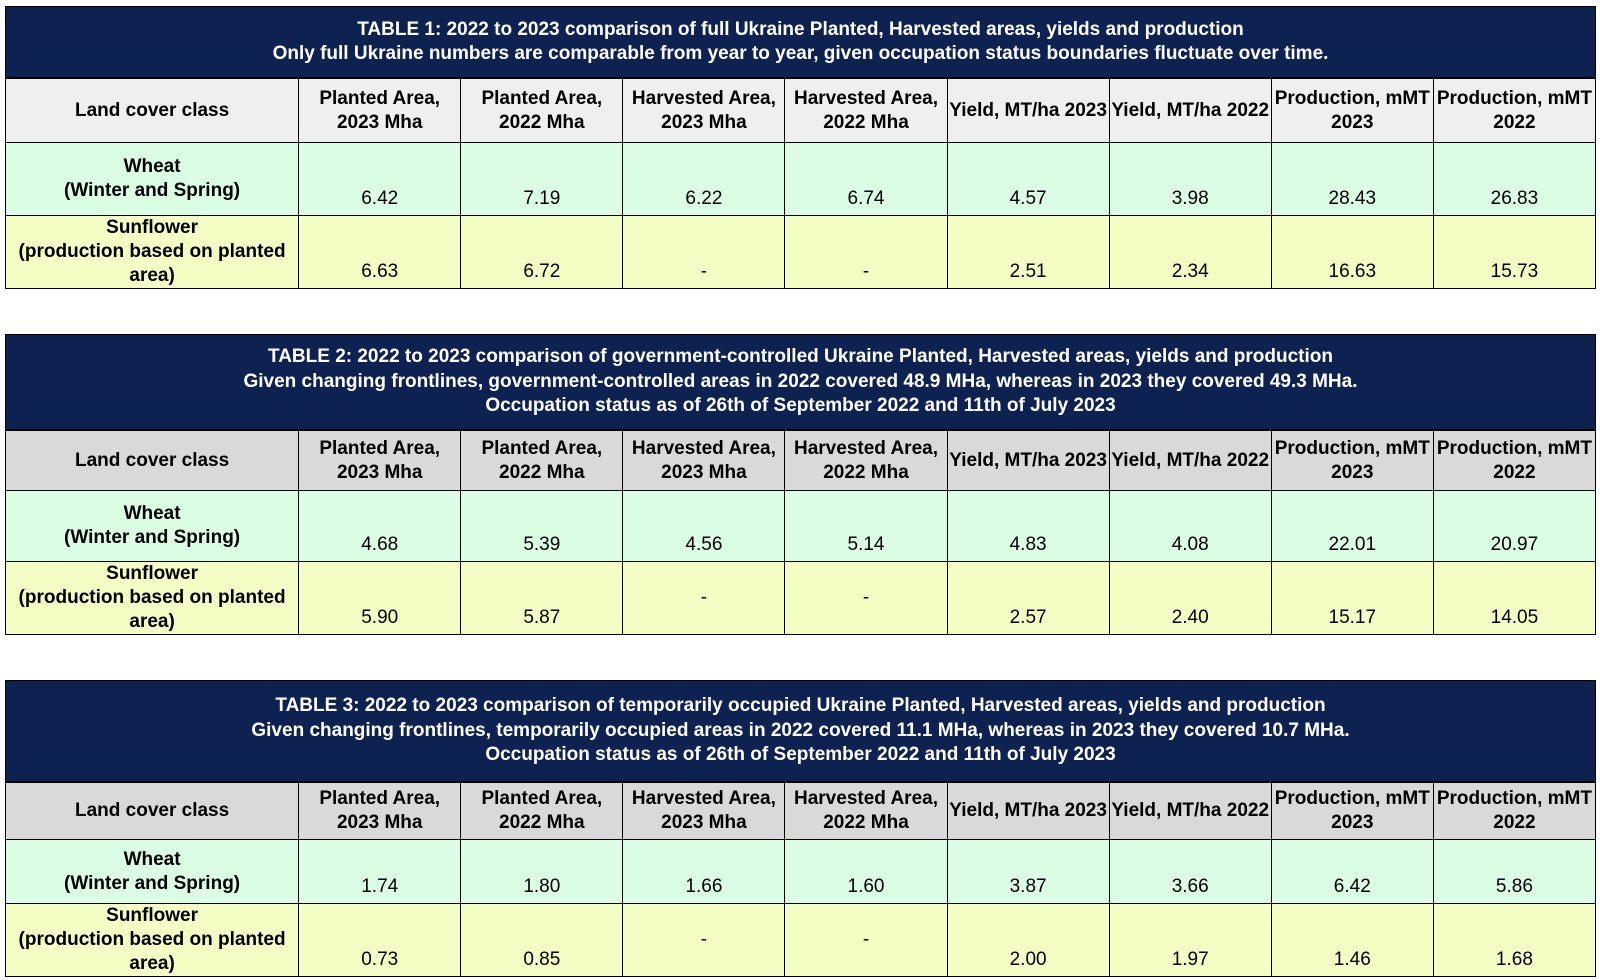  What do you see at coordinates (1352, 526) in the screenshot?
I see `cell-value: 22.01` at bounding box center [1352, 526].